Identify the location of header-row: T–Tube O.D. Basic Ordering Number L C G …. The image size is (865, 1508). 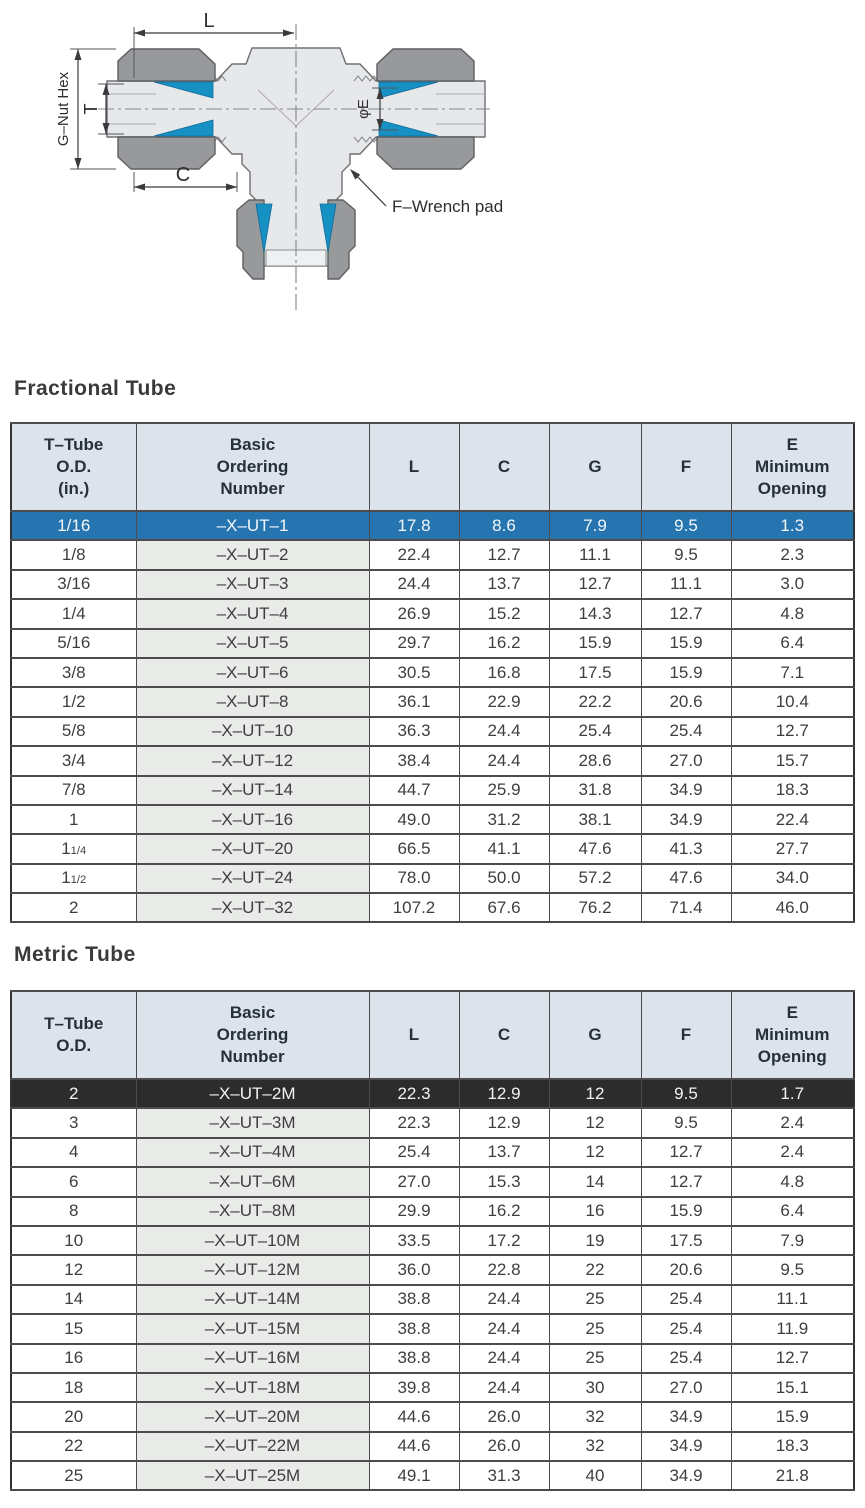
(432, 1035).